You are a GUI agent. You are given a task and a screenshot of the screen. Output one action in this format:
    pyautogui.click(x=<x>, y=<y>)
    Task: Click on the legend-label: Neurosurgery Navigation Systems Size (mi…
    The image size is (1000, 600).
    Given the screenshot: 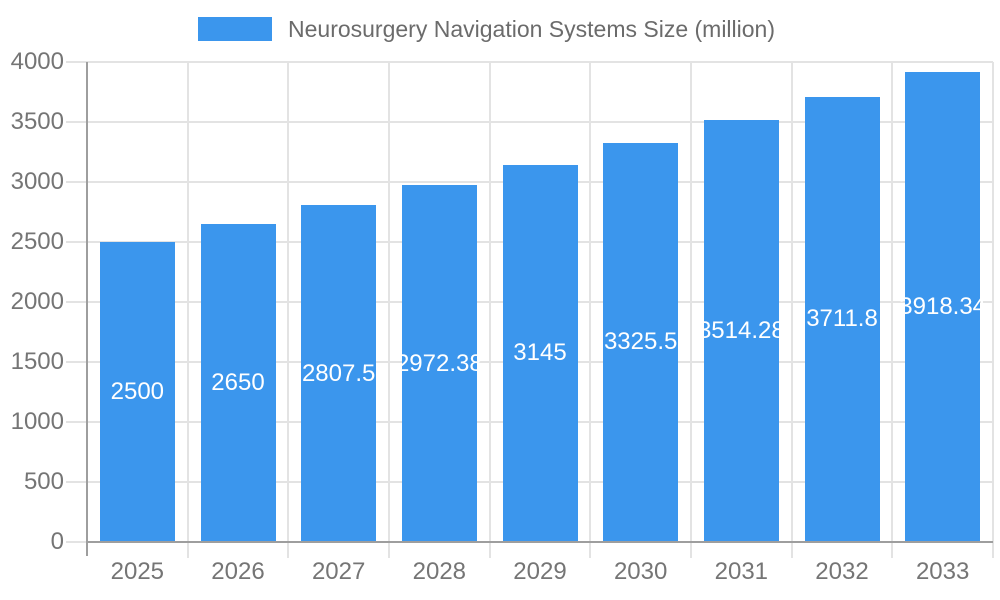 What is the action you would take?
    pyautogui.click(x=531, y=29)
    